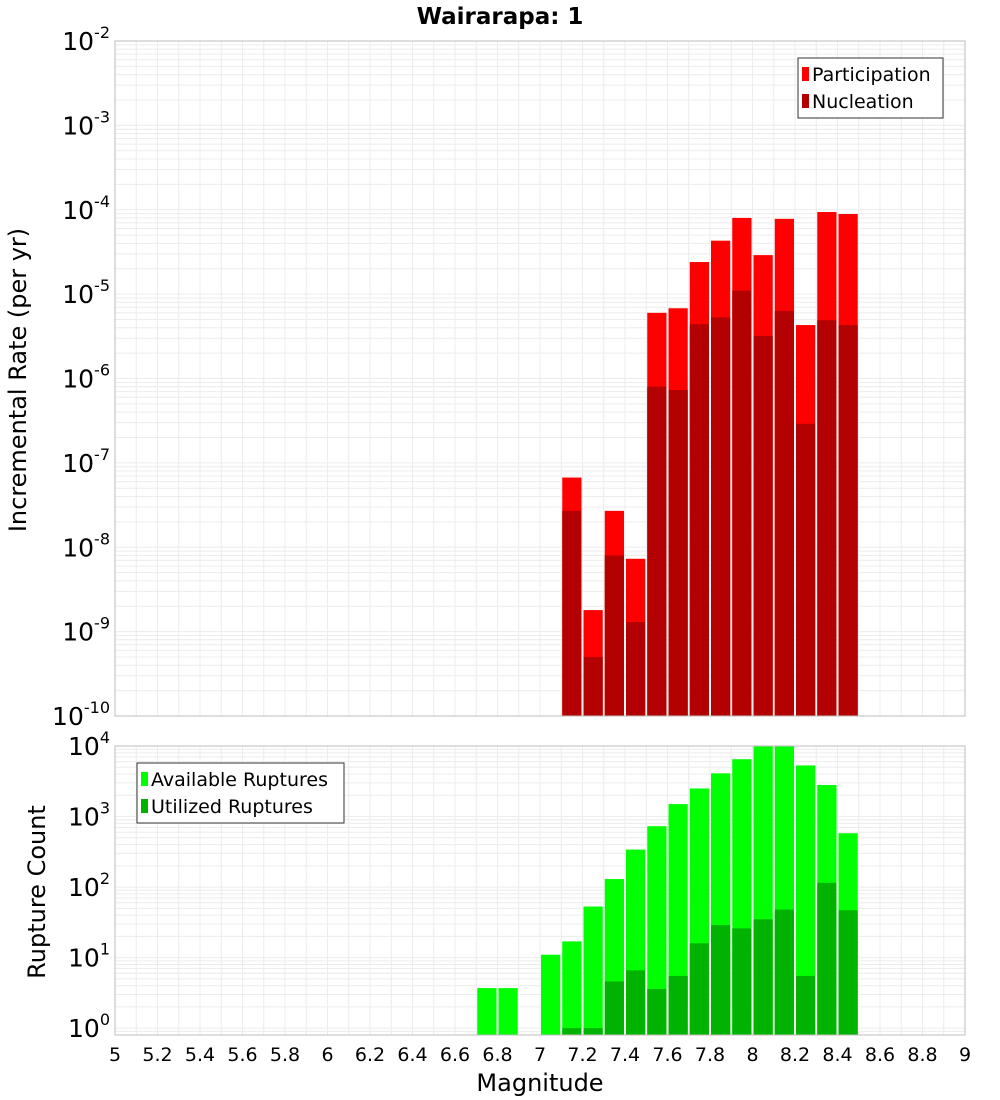 The width and height of the screenshot is (1000, 1100). I want to click on rate-y-tick-label: 10⁻⁹, so click(86, 630).